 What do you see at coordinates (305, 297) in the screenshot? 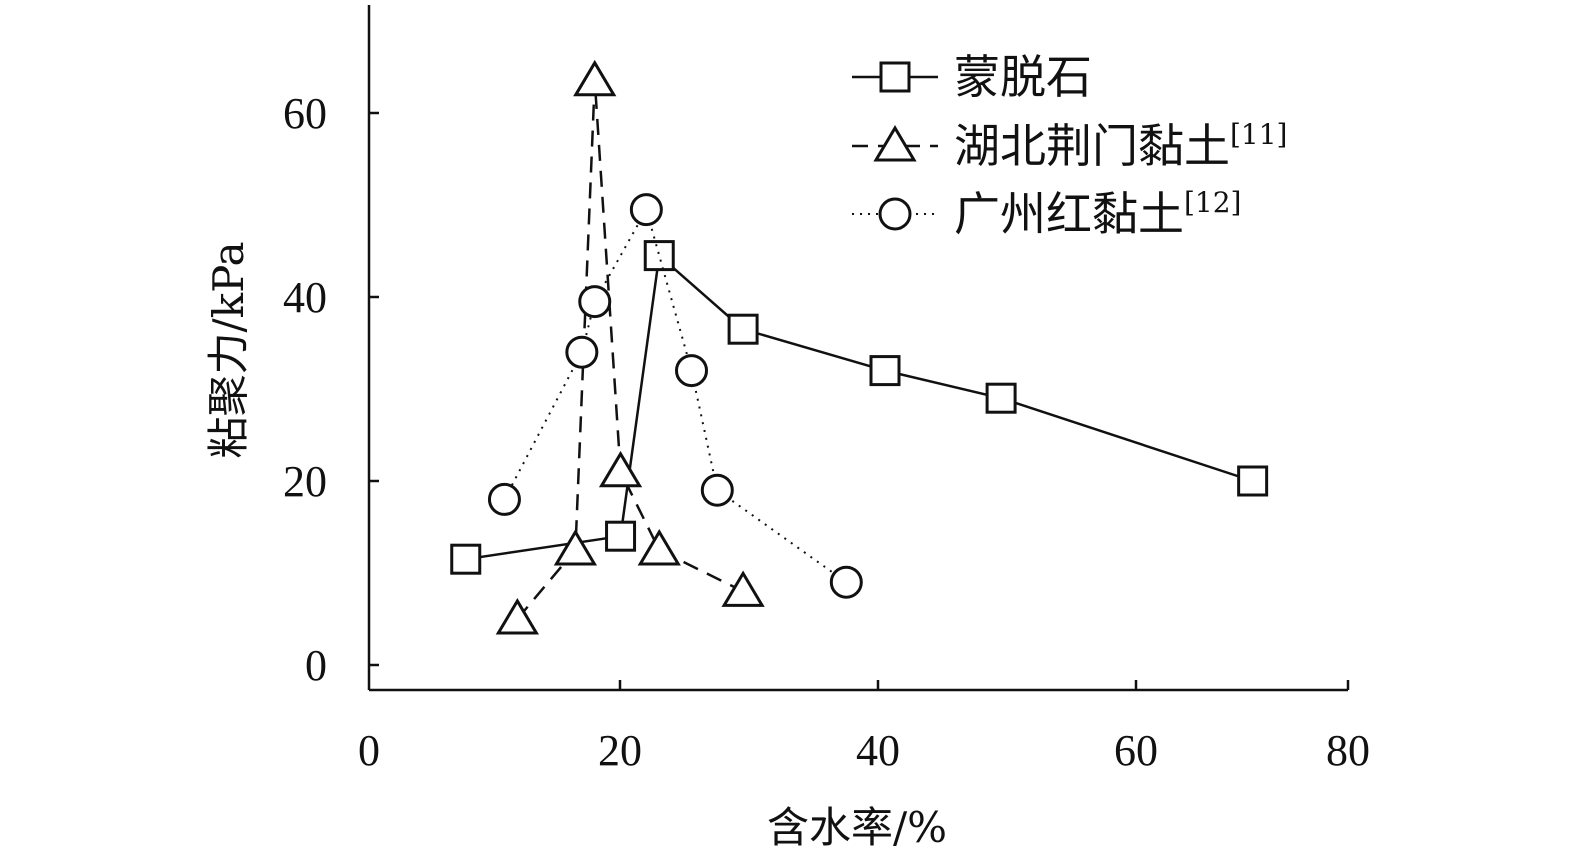
I see `y-tick-label: 40` at bounding box center [305, 297].